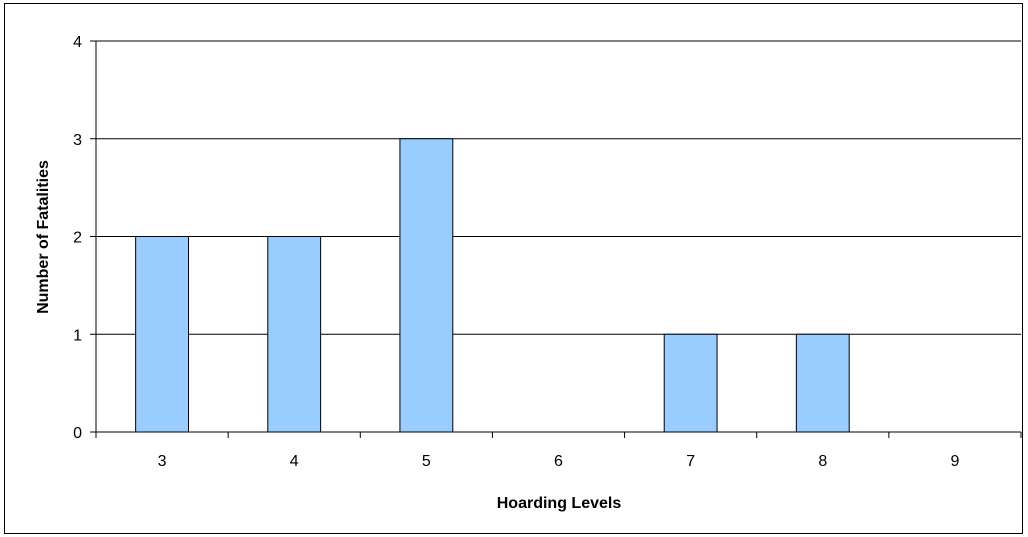 Image resolution: width=1028 pixels, height=537 pixels. Describe the element at coordinates (822, 461) in the screenshot. I see `x-tick-label: 8` at that location.